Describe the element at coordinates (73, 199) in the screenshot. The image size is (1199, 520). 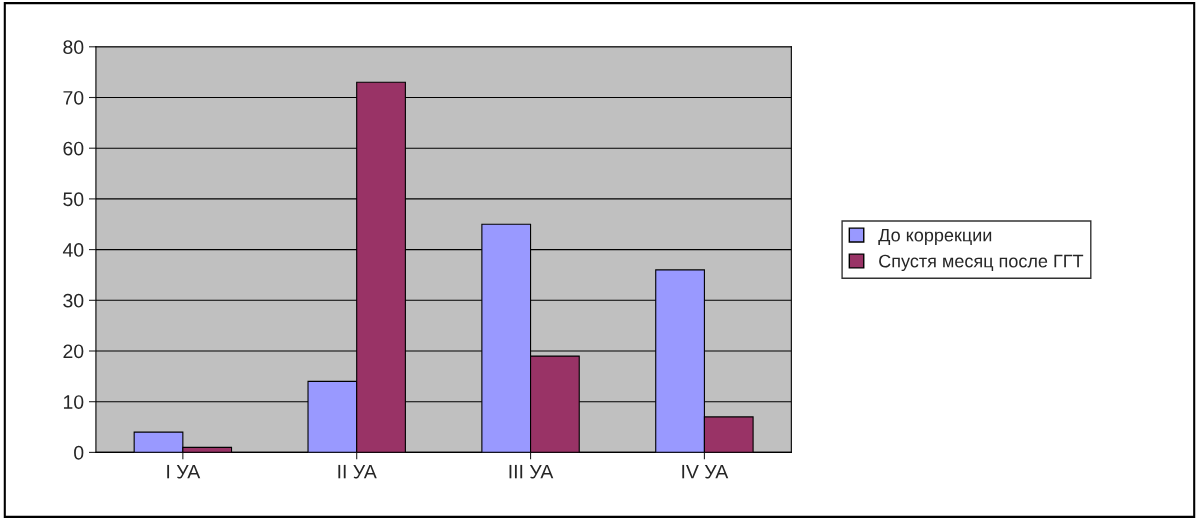
I see `y-tick-label: 50` at that location.